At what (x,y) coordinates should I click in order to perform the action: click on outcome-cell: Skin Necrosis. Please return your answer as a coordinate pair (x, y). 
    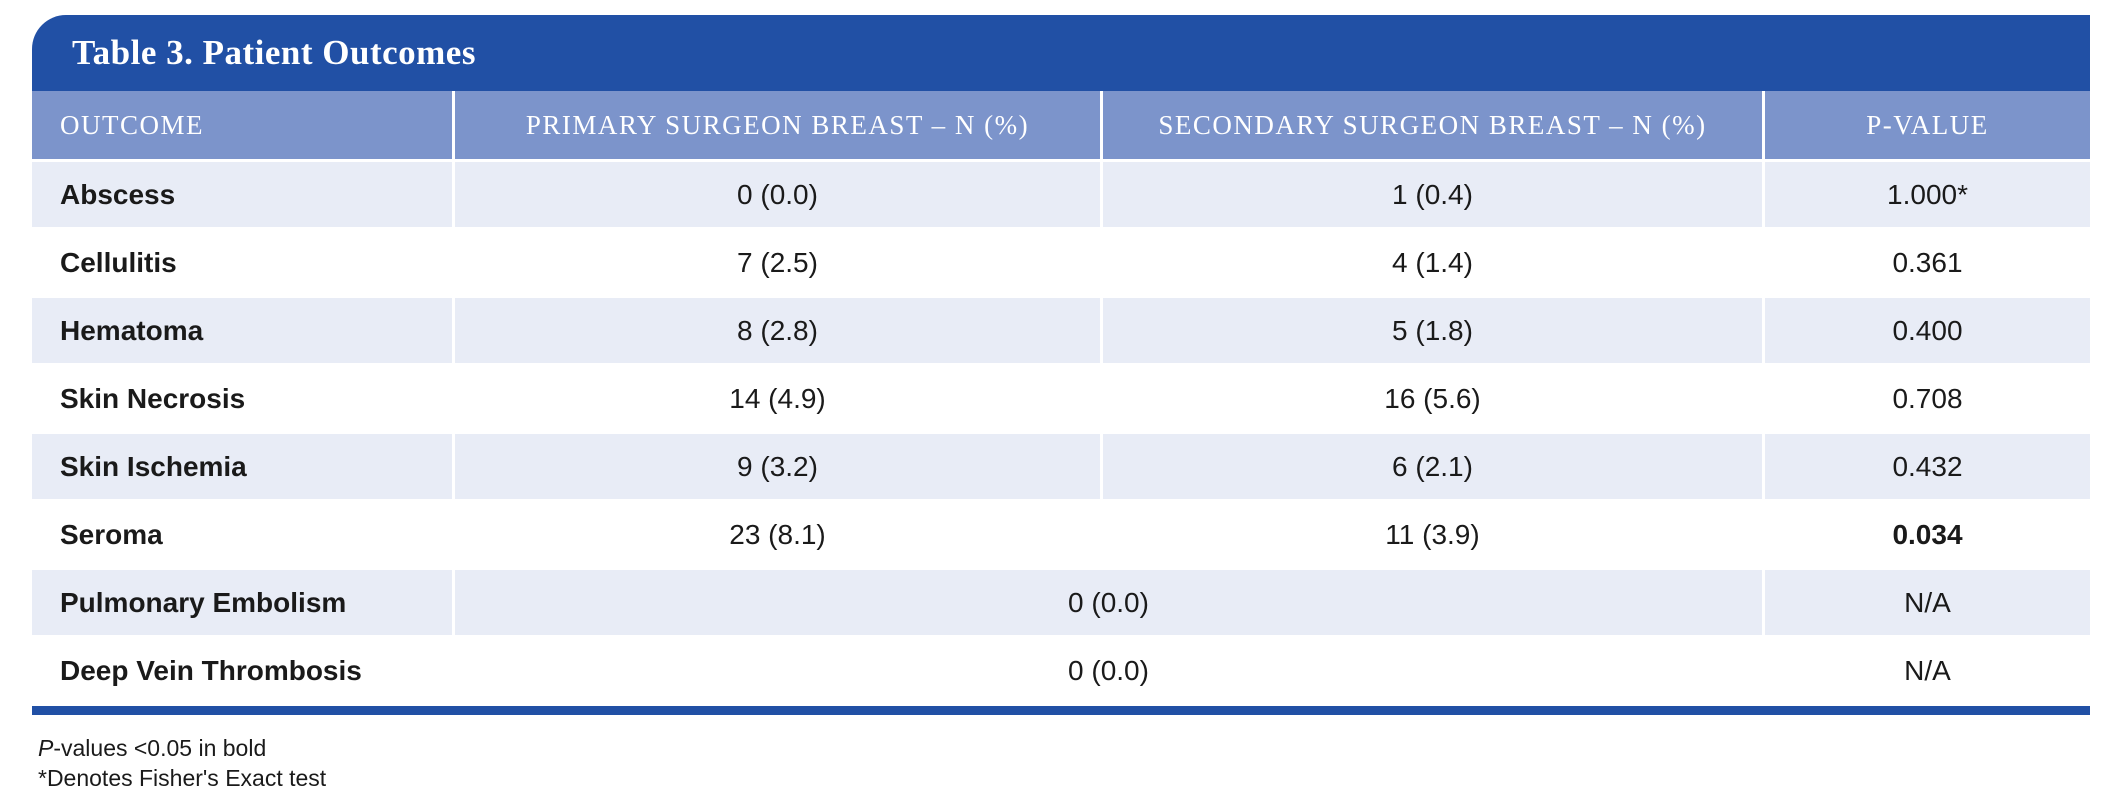
    Looking at the image, I should click on (243, 400).